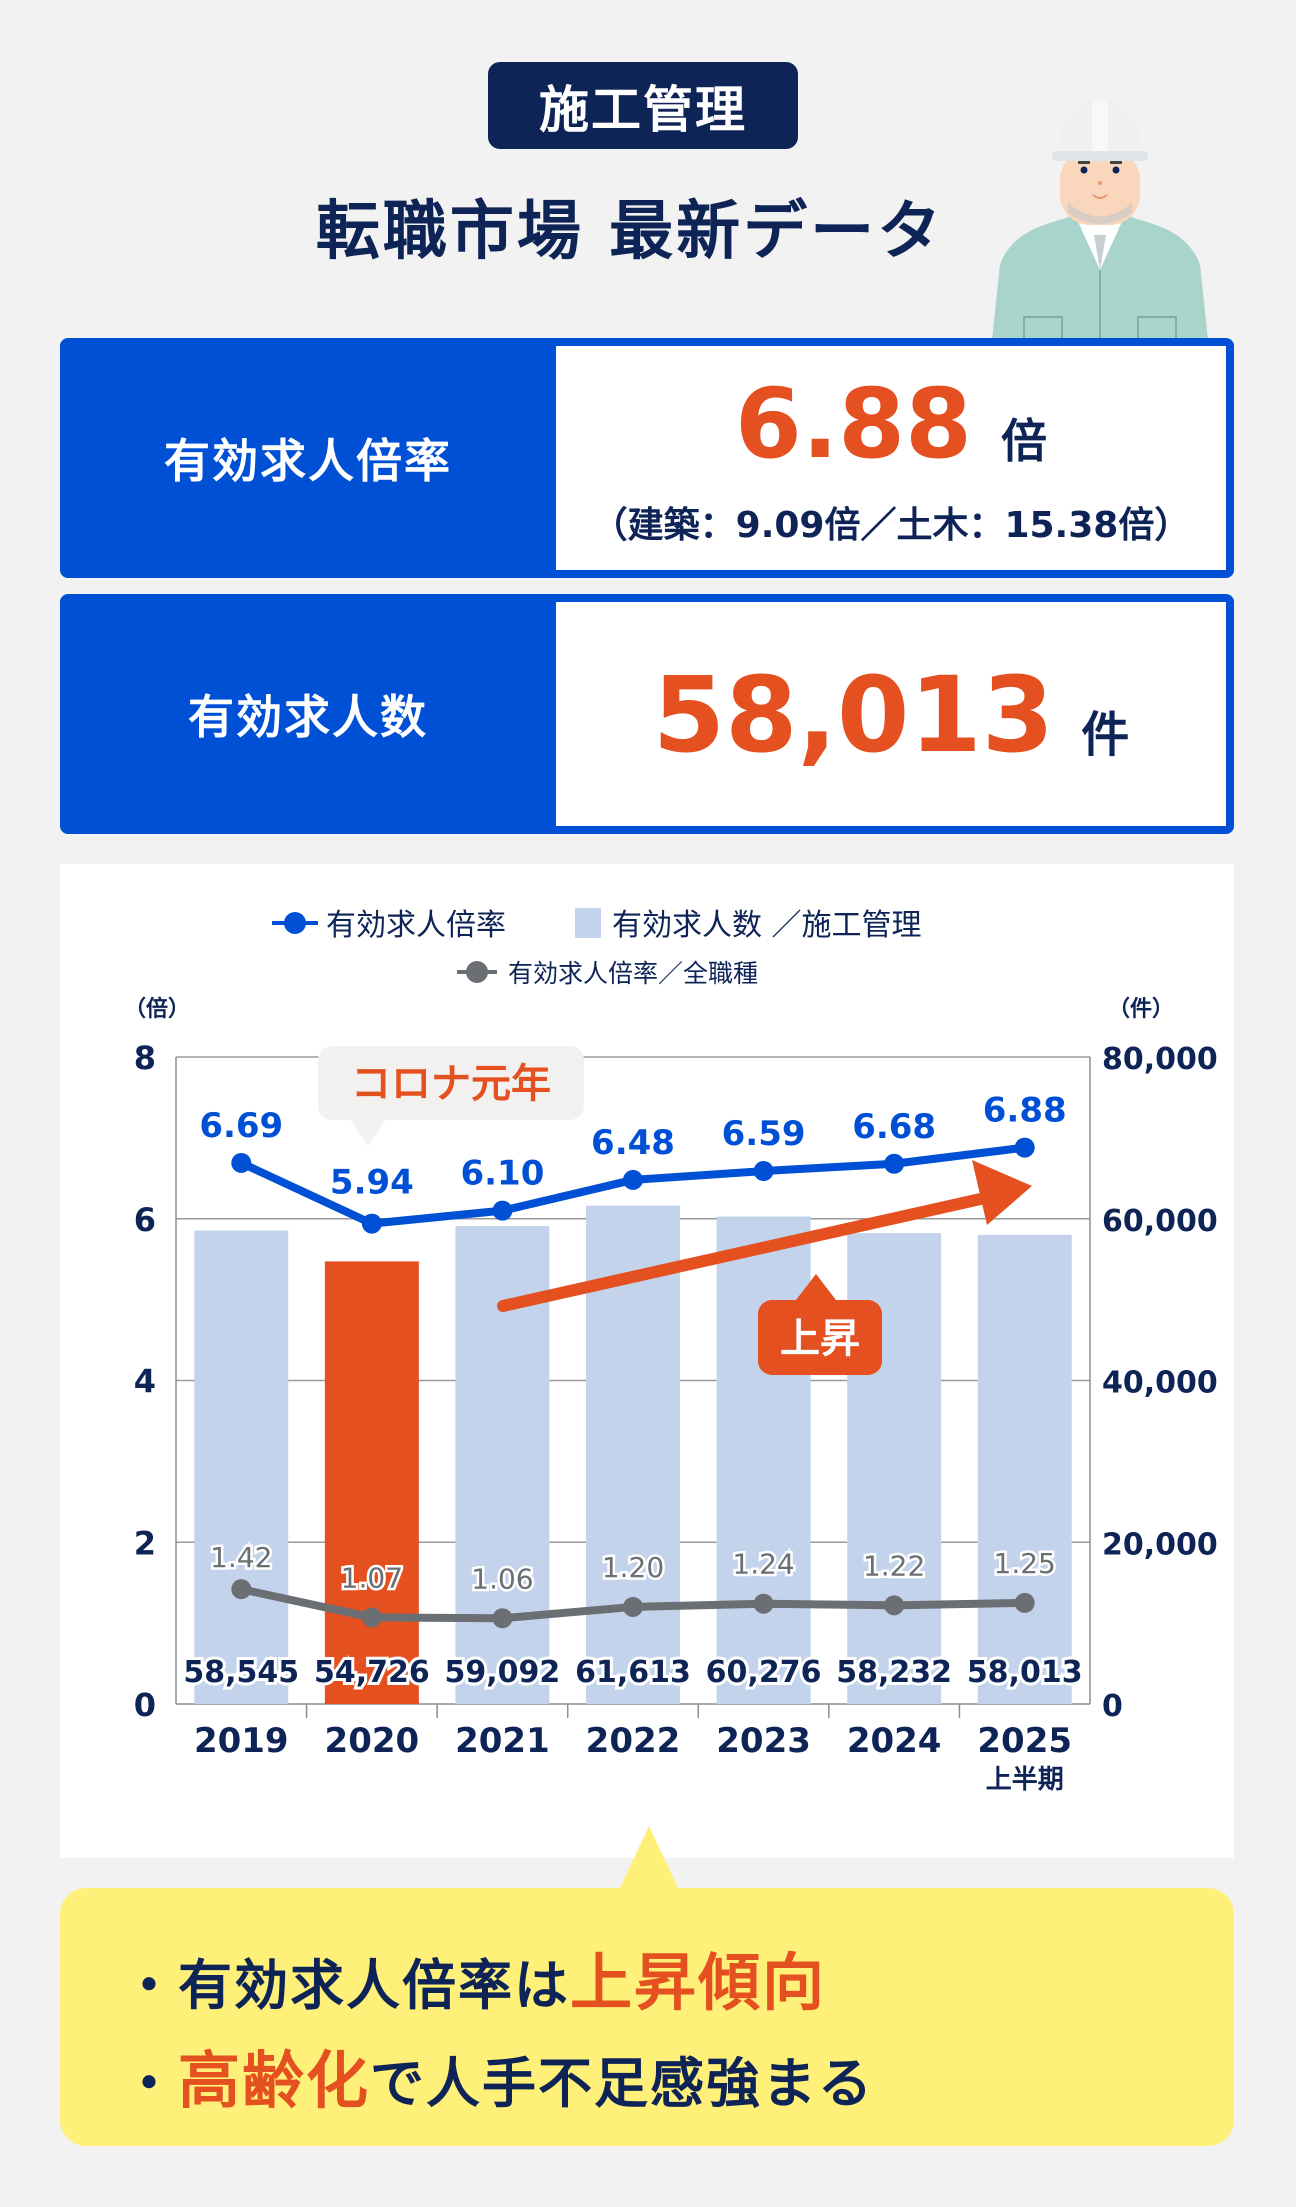  Describe the element at coordinates (622, 2083) in the screenshot. I see `summary-line-2-text: で人手不足感強まる` at that location.